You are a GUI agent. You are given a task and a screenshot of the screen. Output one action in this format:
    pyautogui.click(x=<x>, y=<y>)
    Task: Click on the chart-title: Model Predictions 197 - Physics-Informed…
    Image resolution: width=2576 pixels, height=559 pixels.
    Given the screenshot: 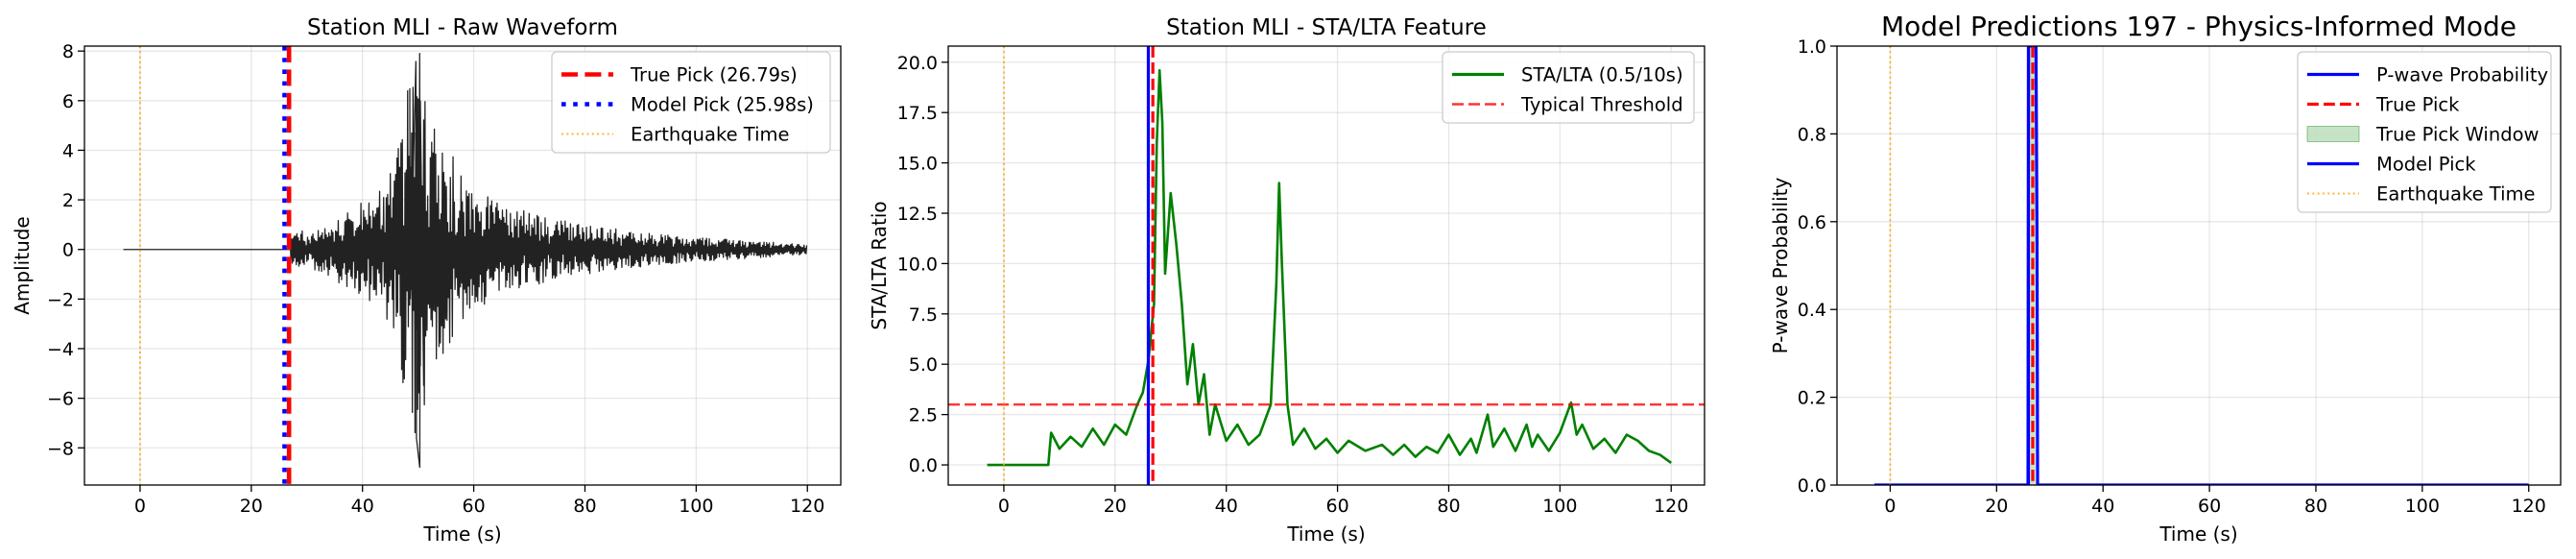 What is the action you would take?
    pyautogui.click(x=2198, y=26)
    